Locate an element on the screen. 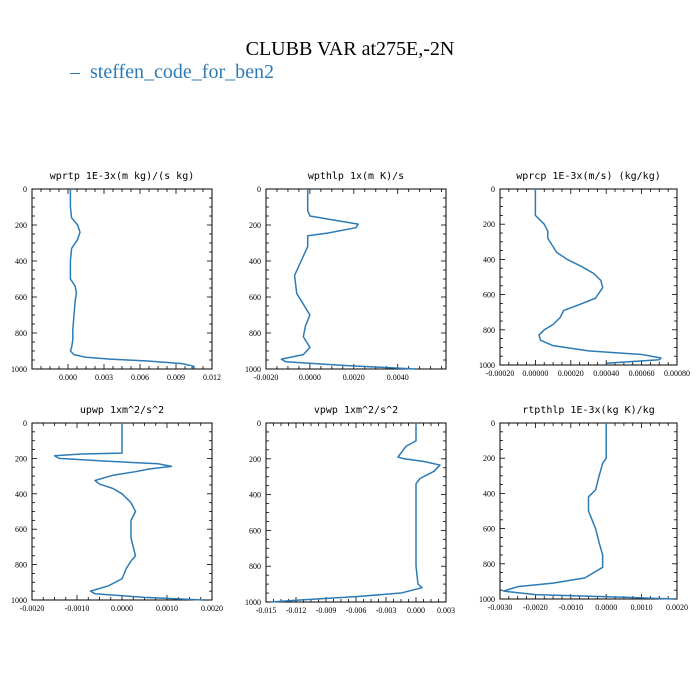  x-tick-label: 0.00040 is located at coordinates (606, 373).